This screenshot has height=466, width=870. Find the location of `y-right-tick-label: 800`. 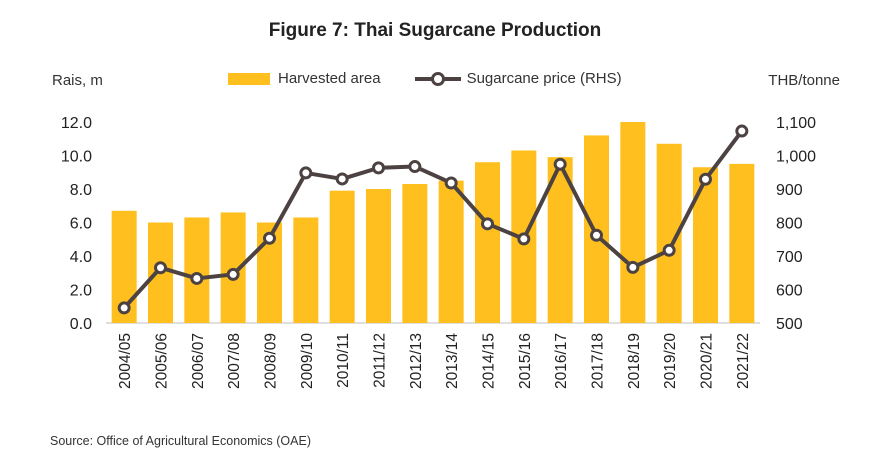

y-right-tick-label: 800 is located at coordinates (789, 224).